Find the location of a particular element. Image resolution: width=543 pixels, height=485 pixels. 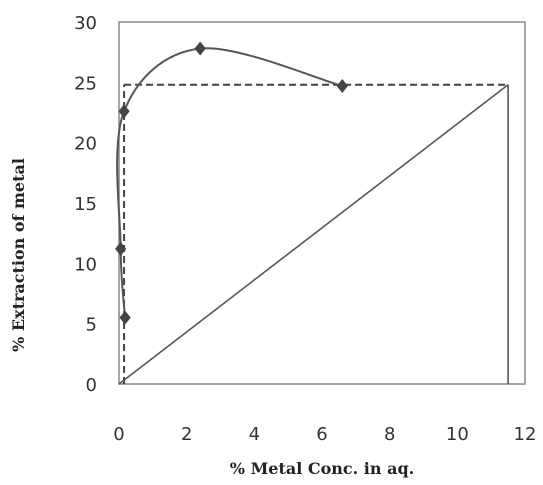

y-tick-label: 25 is located at coordinates (85, 83).